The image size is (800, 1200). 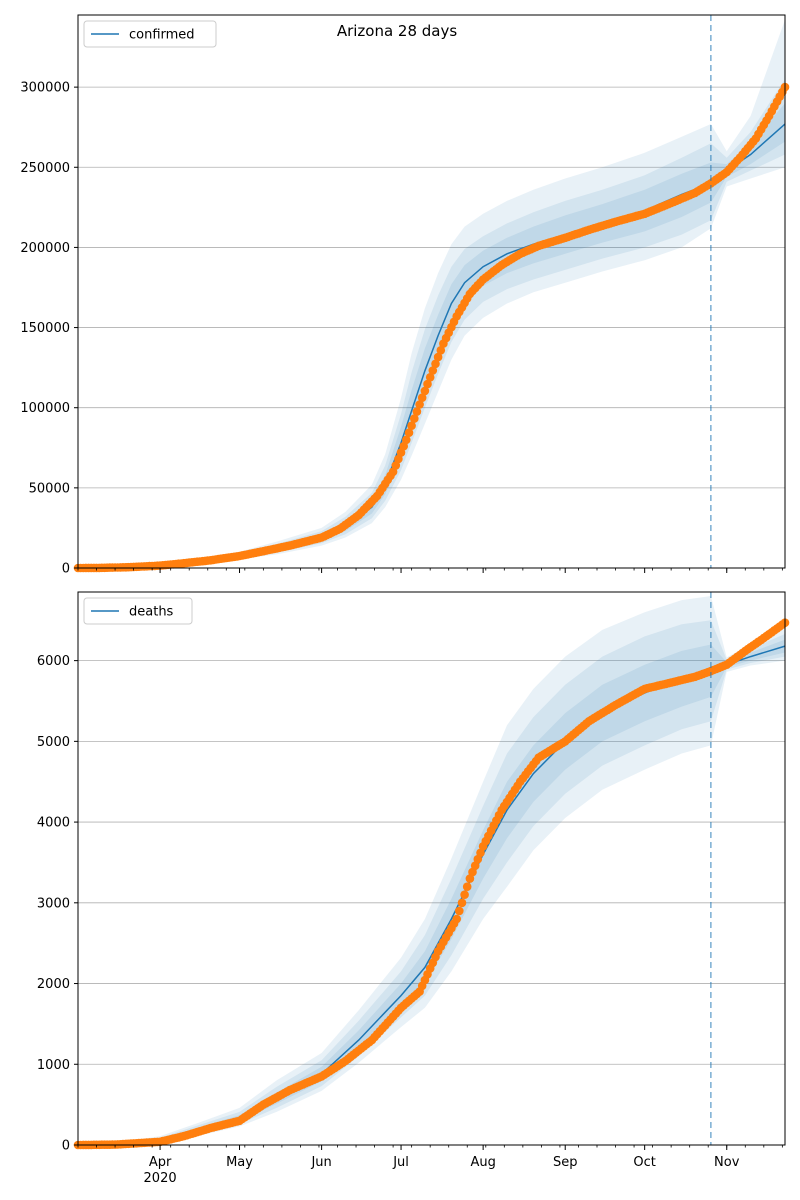 I want to click on x-tick-label: Aug, so click(x=482, y=1162).